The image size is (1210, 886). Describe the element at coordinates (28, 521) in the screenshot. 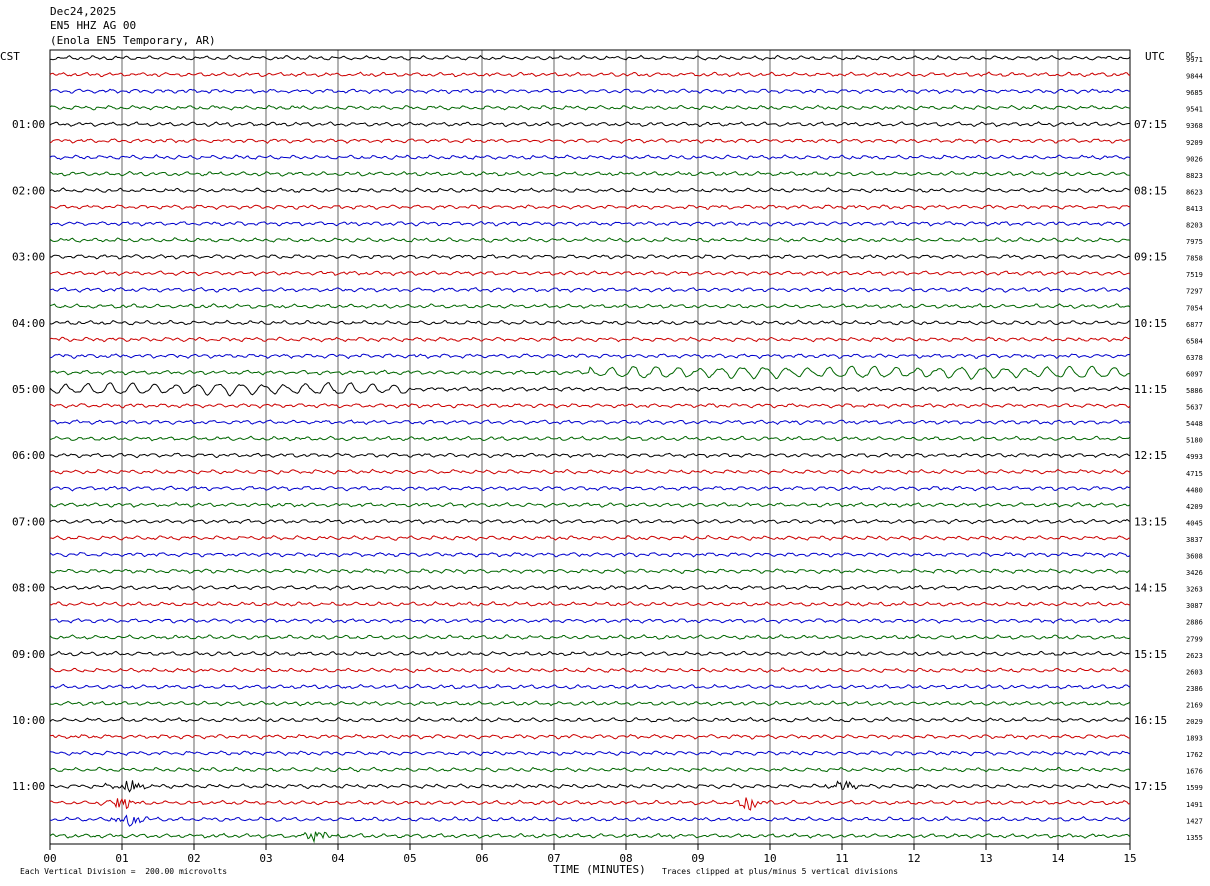

I see `left-hour-label: 07:00` at that location.